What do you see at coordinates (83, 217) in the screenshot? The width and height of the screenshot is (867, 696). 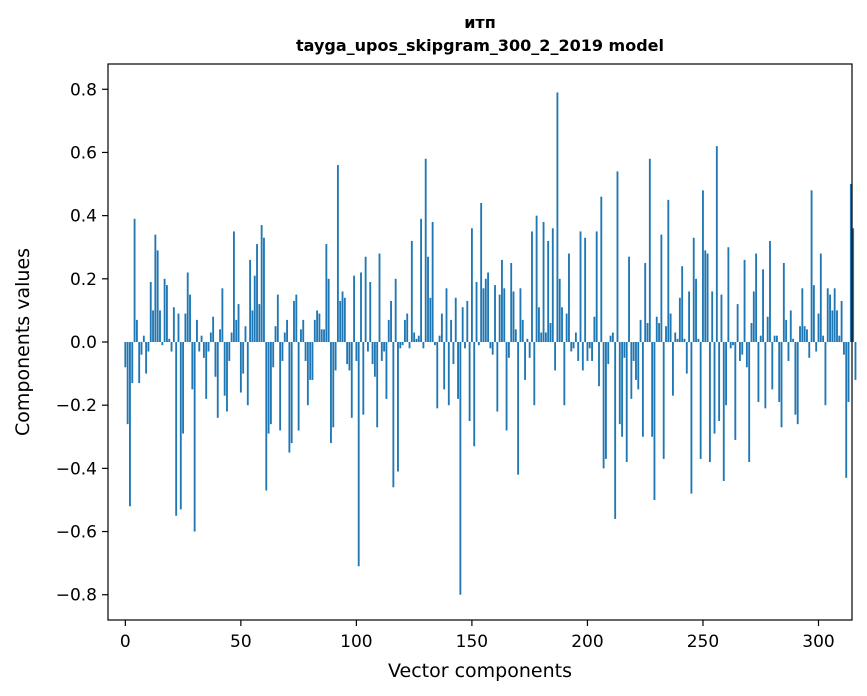 I see `y-tick-label: 0.4` at bounding box center [83, 217].